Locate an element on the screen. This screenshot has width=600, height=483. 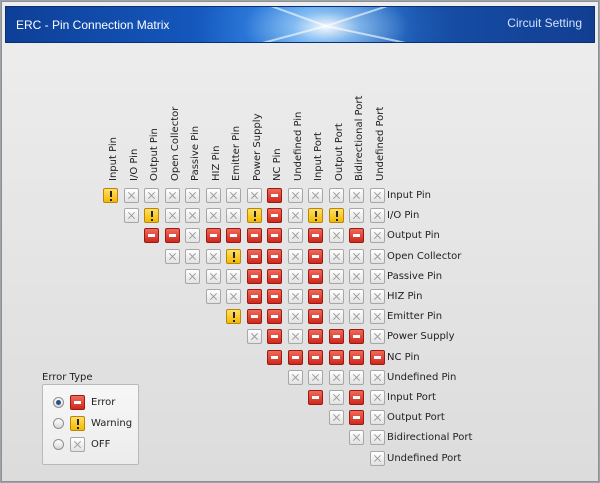
legend-option-error: Error is located at coordinates (95, 403).